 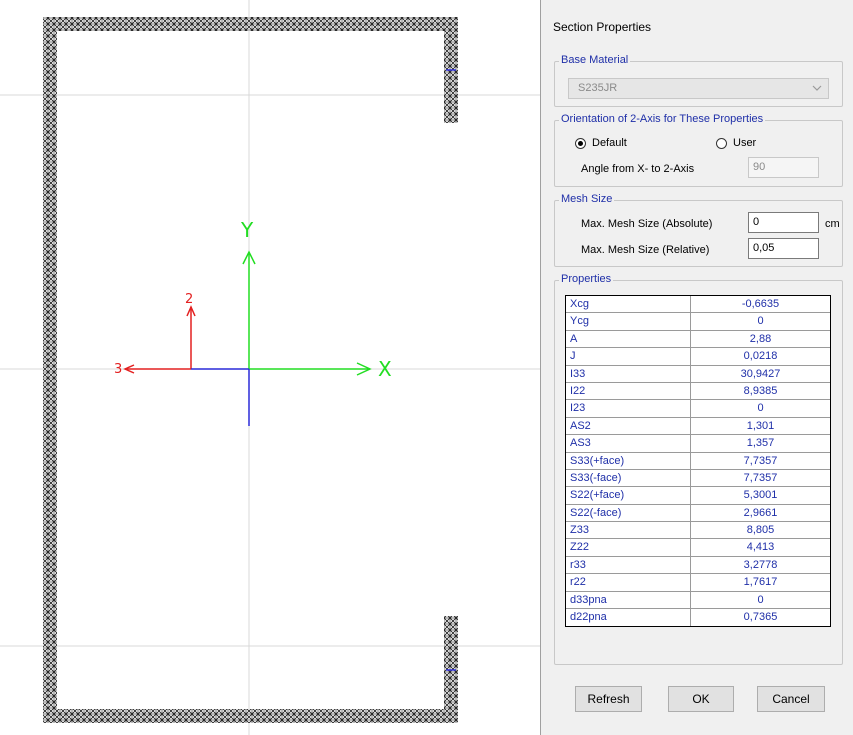 I want to click on table-row: I33 30,9427, so click(x=698, y=374).